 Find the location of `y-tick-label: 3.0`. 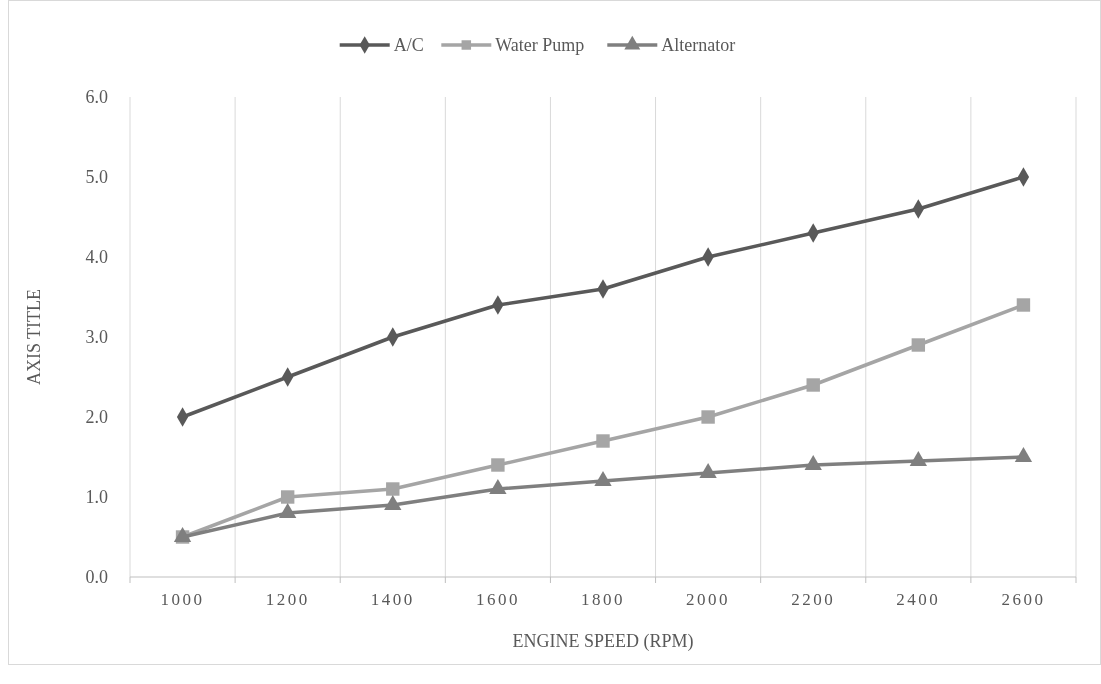

y-tick-label: 3.0 is located at coordinates (96, 337).